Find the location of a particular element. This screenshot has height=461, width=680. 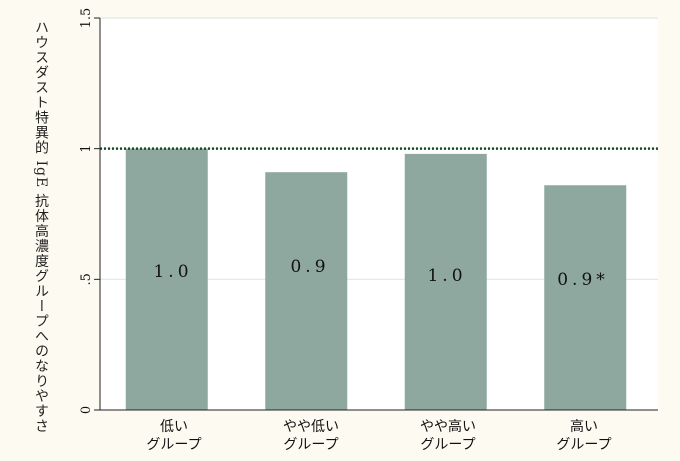

y-tick-label: .5 is located at coordinates (86, 279).